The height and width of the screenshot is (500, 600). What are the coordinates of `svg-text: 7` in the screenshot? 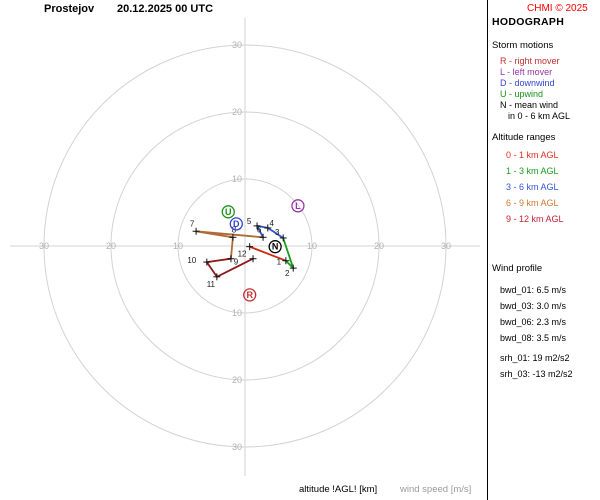 It's located at (192, 223).